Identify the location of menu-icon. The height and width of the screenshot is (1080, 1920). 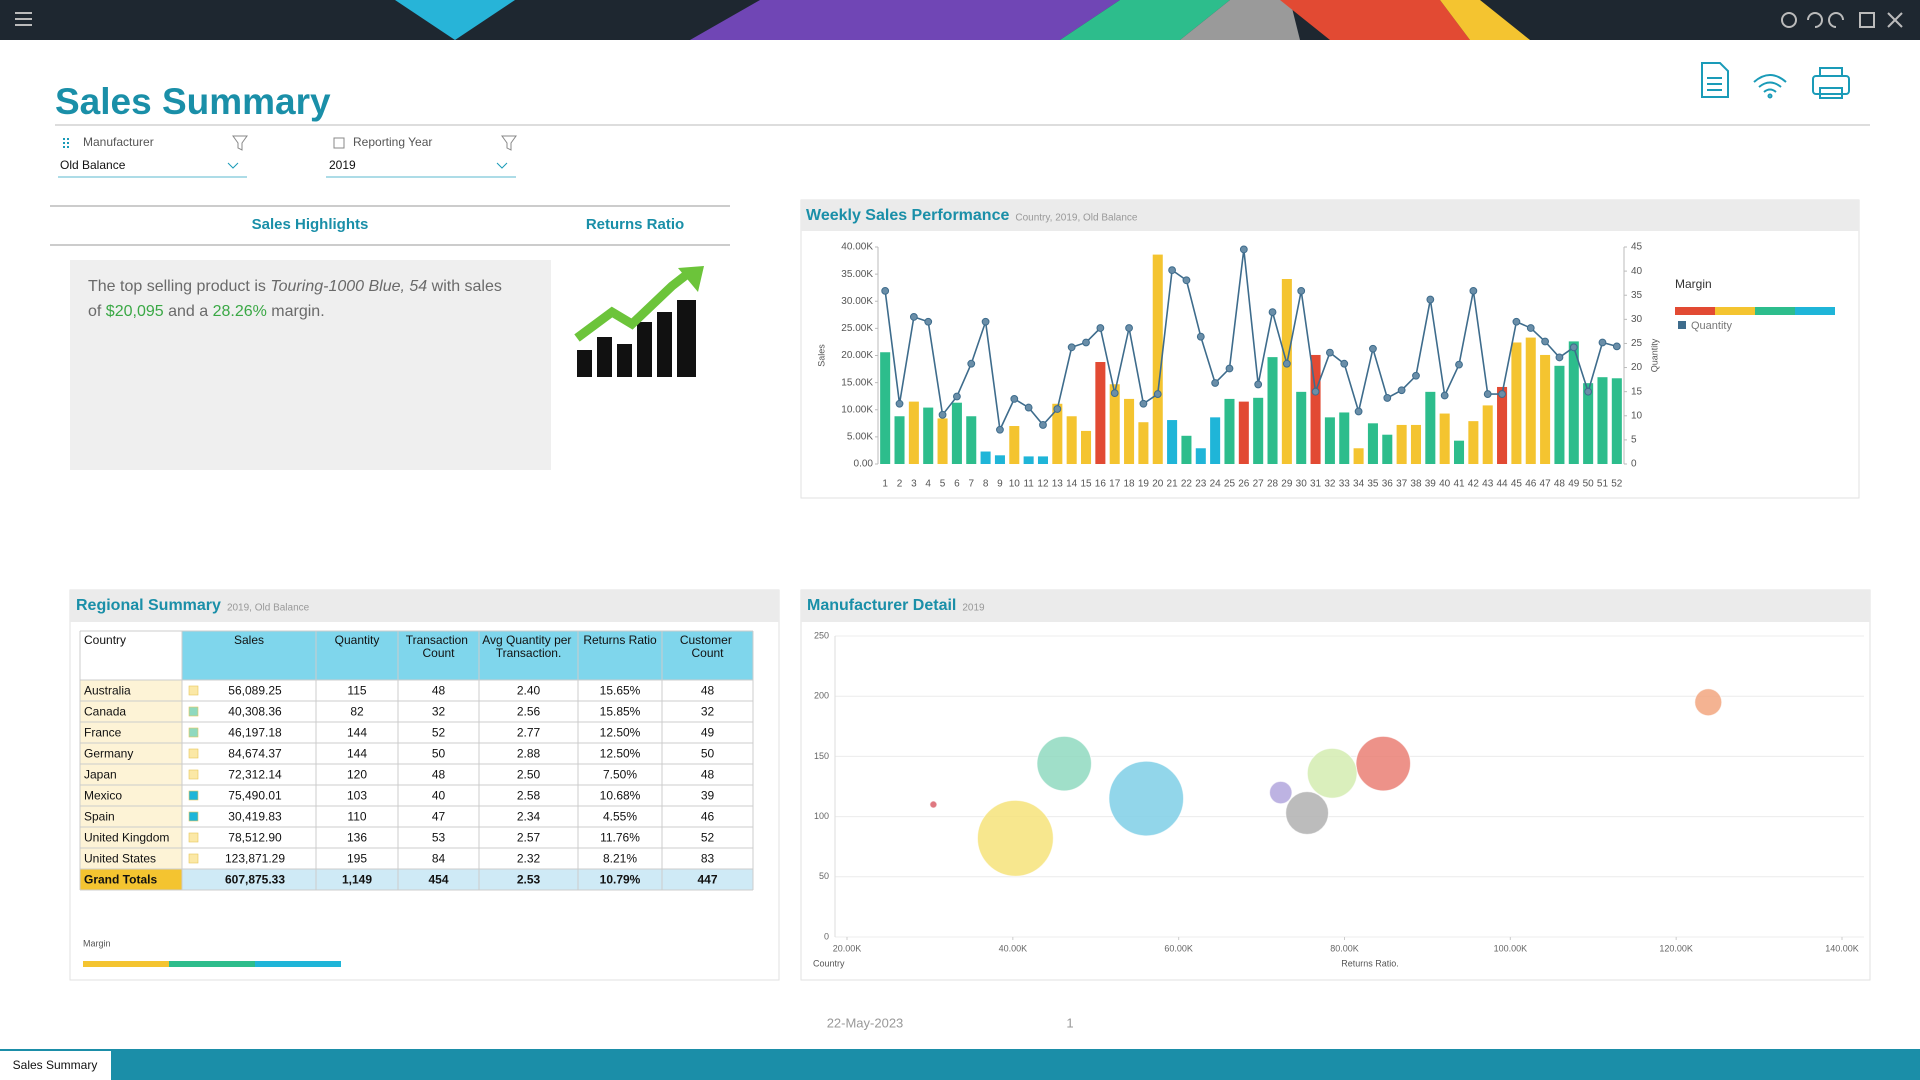
(23, 19).